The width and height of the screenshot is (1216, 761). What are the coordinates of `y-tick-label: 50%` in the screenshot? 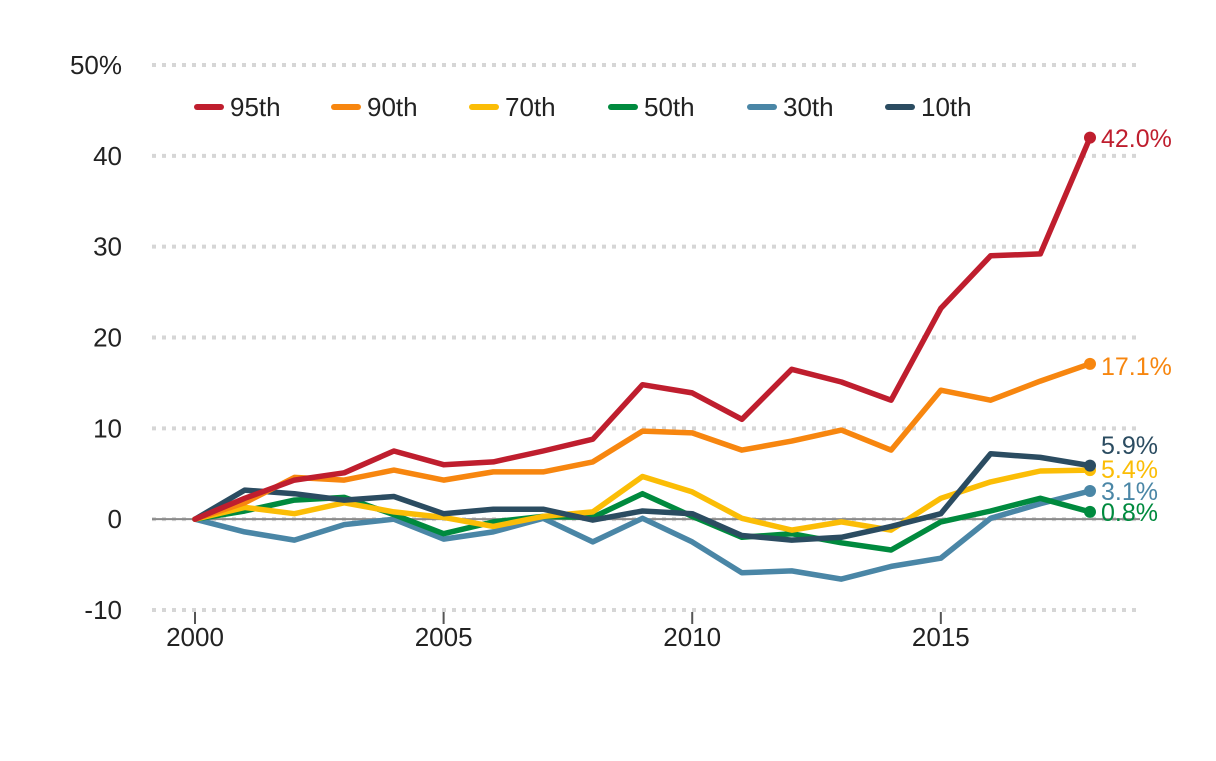 It's located at (96, 65).